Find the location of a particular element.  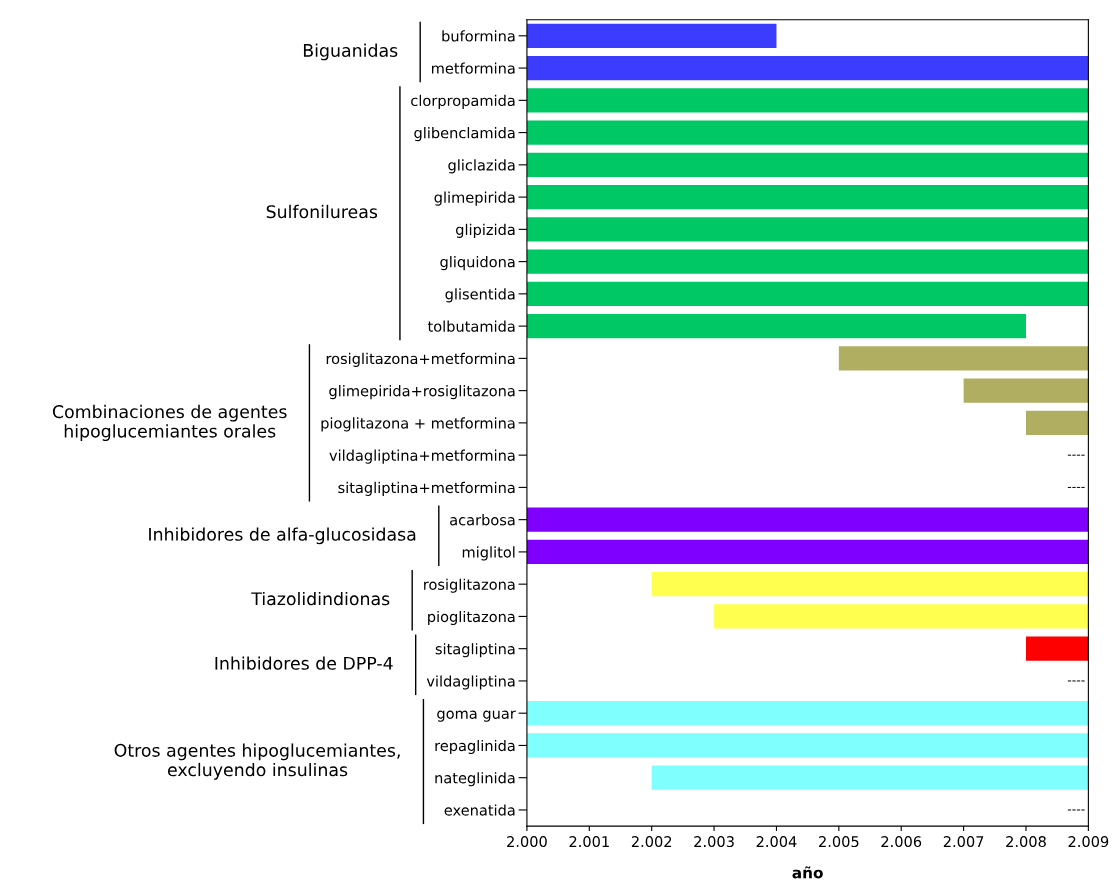

x-tick-label: 2.007 is located at coordinates (963, 842).